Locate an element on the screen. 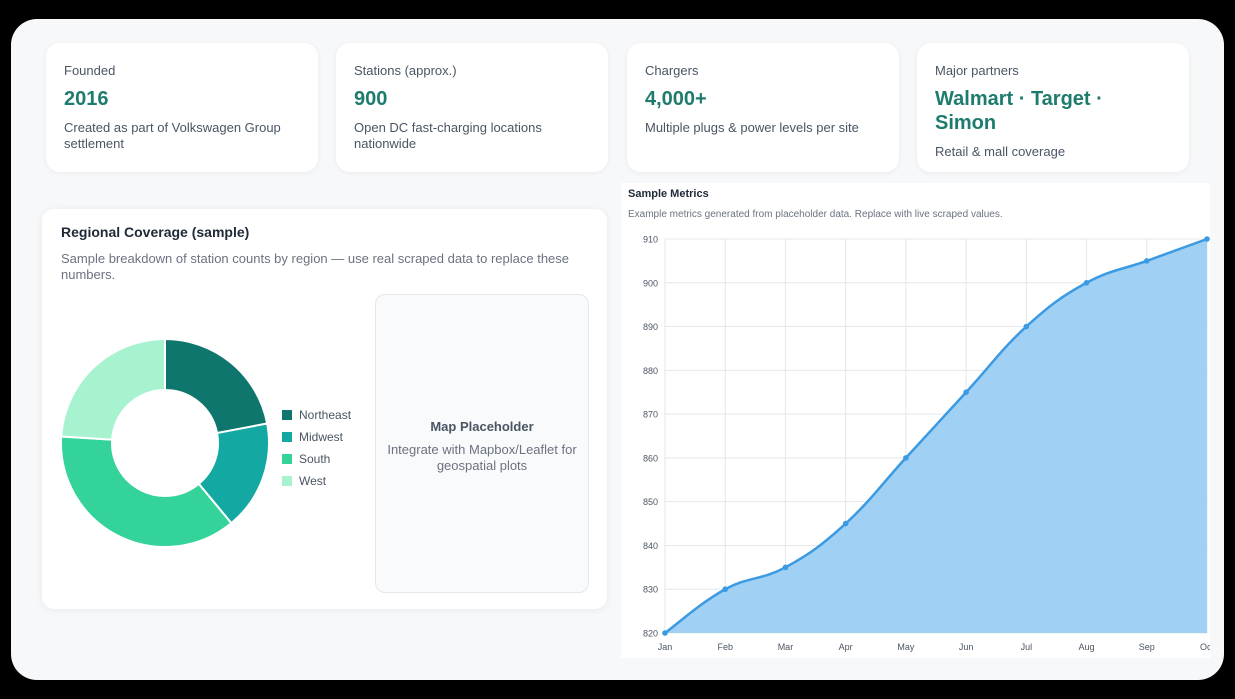 The image size is (1235, 699). legend-item-midwest: Midwest is located at coordinates (316, 437).